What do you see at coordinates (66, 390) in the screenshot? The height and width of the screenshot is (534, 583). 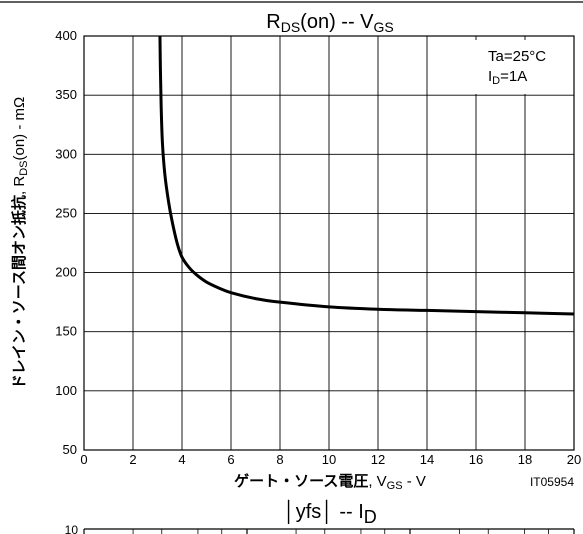 I see `y-tick-label: 100` at bounding box center [66, 390].